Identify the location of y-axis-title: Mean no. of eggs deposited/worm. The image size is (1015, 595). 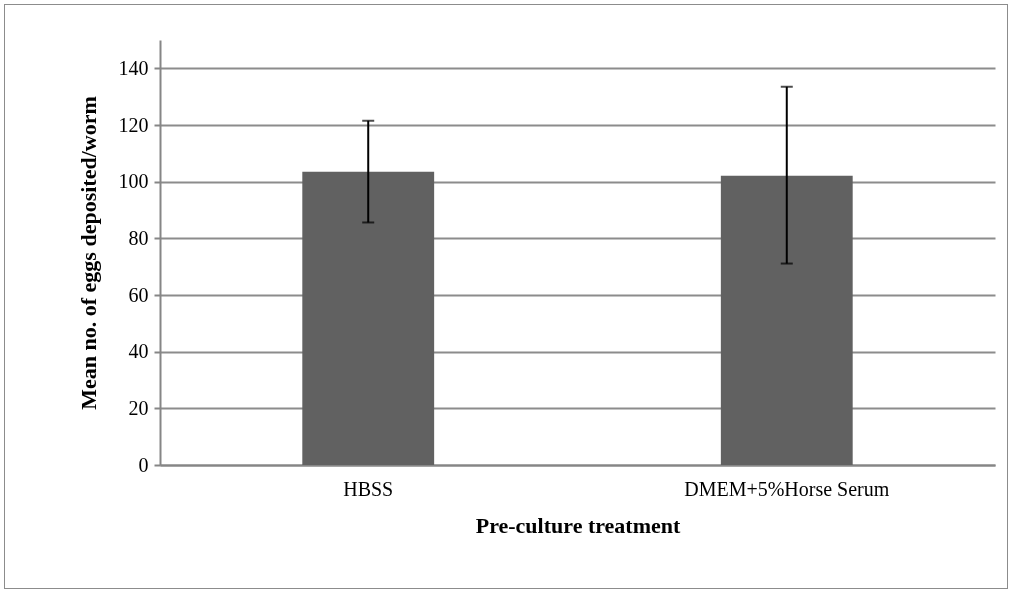
(88, 253).